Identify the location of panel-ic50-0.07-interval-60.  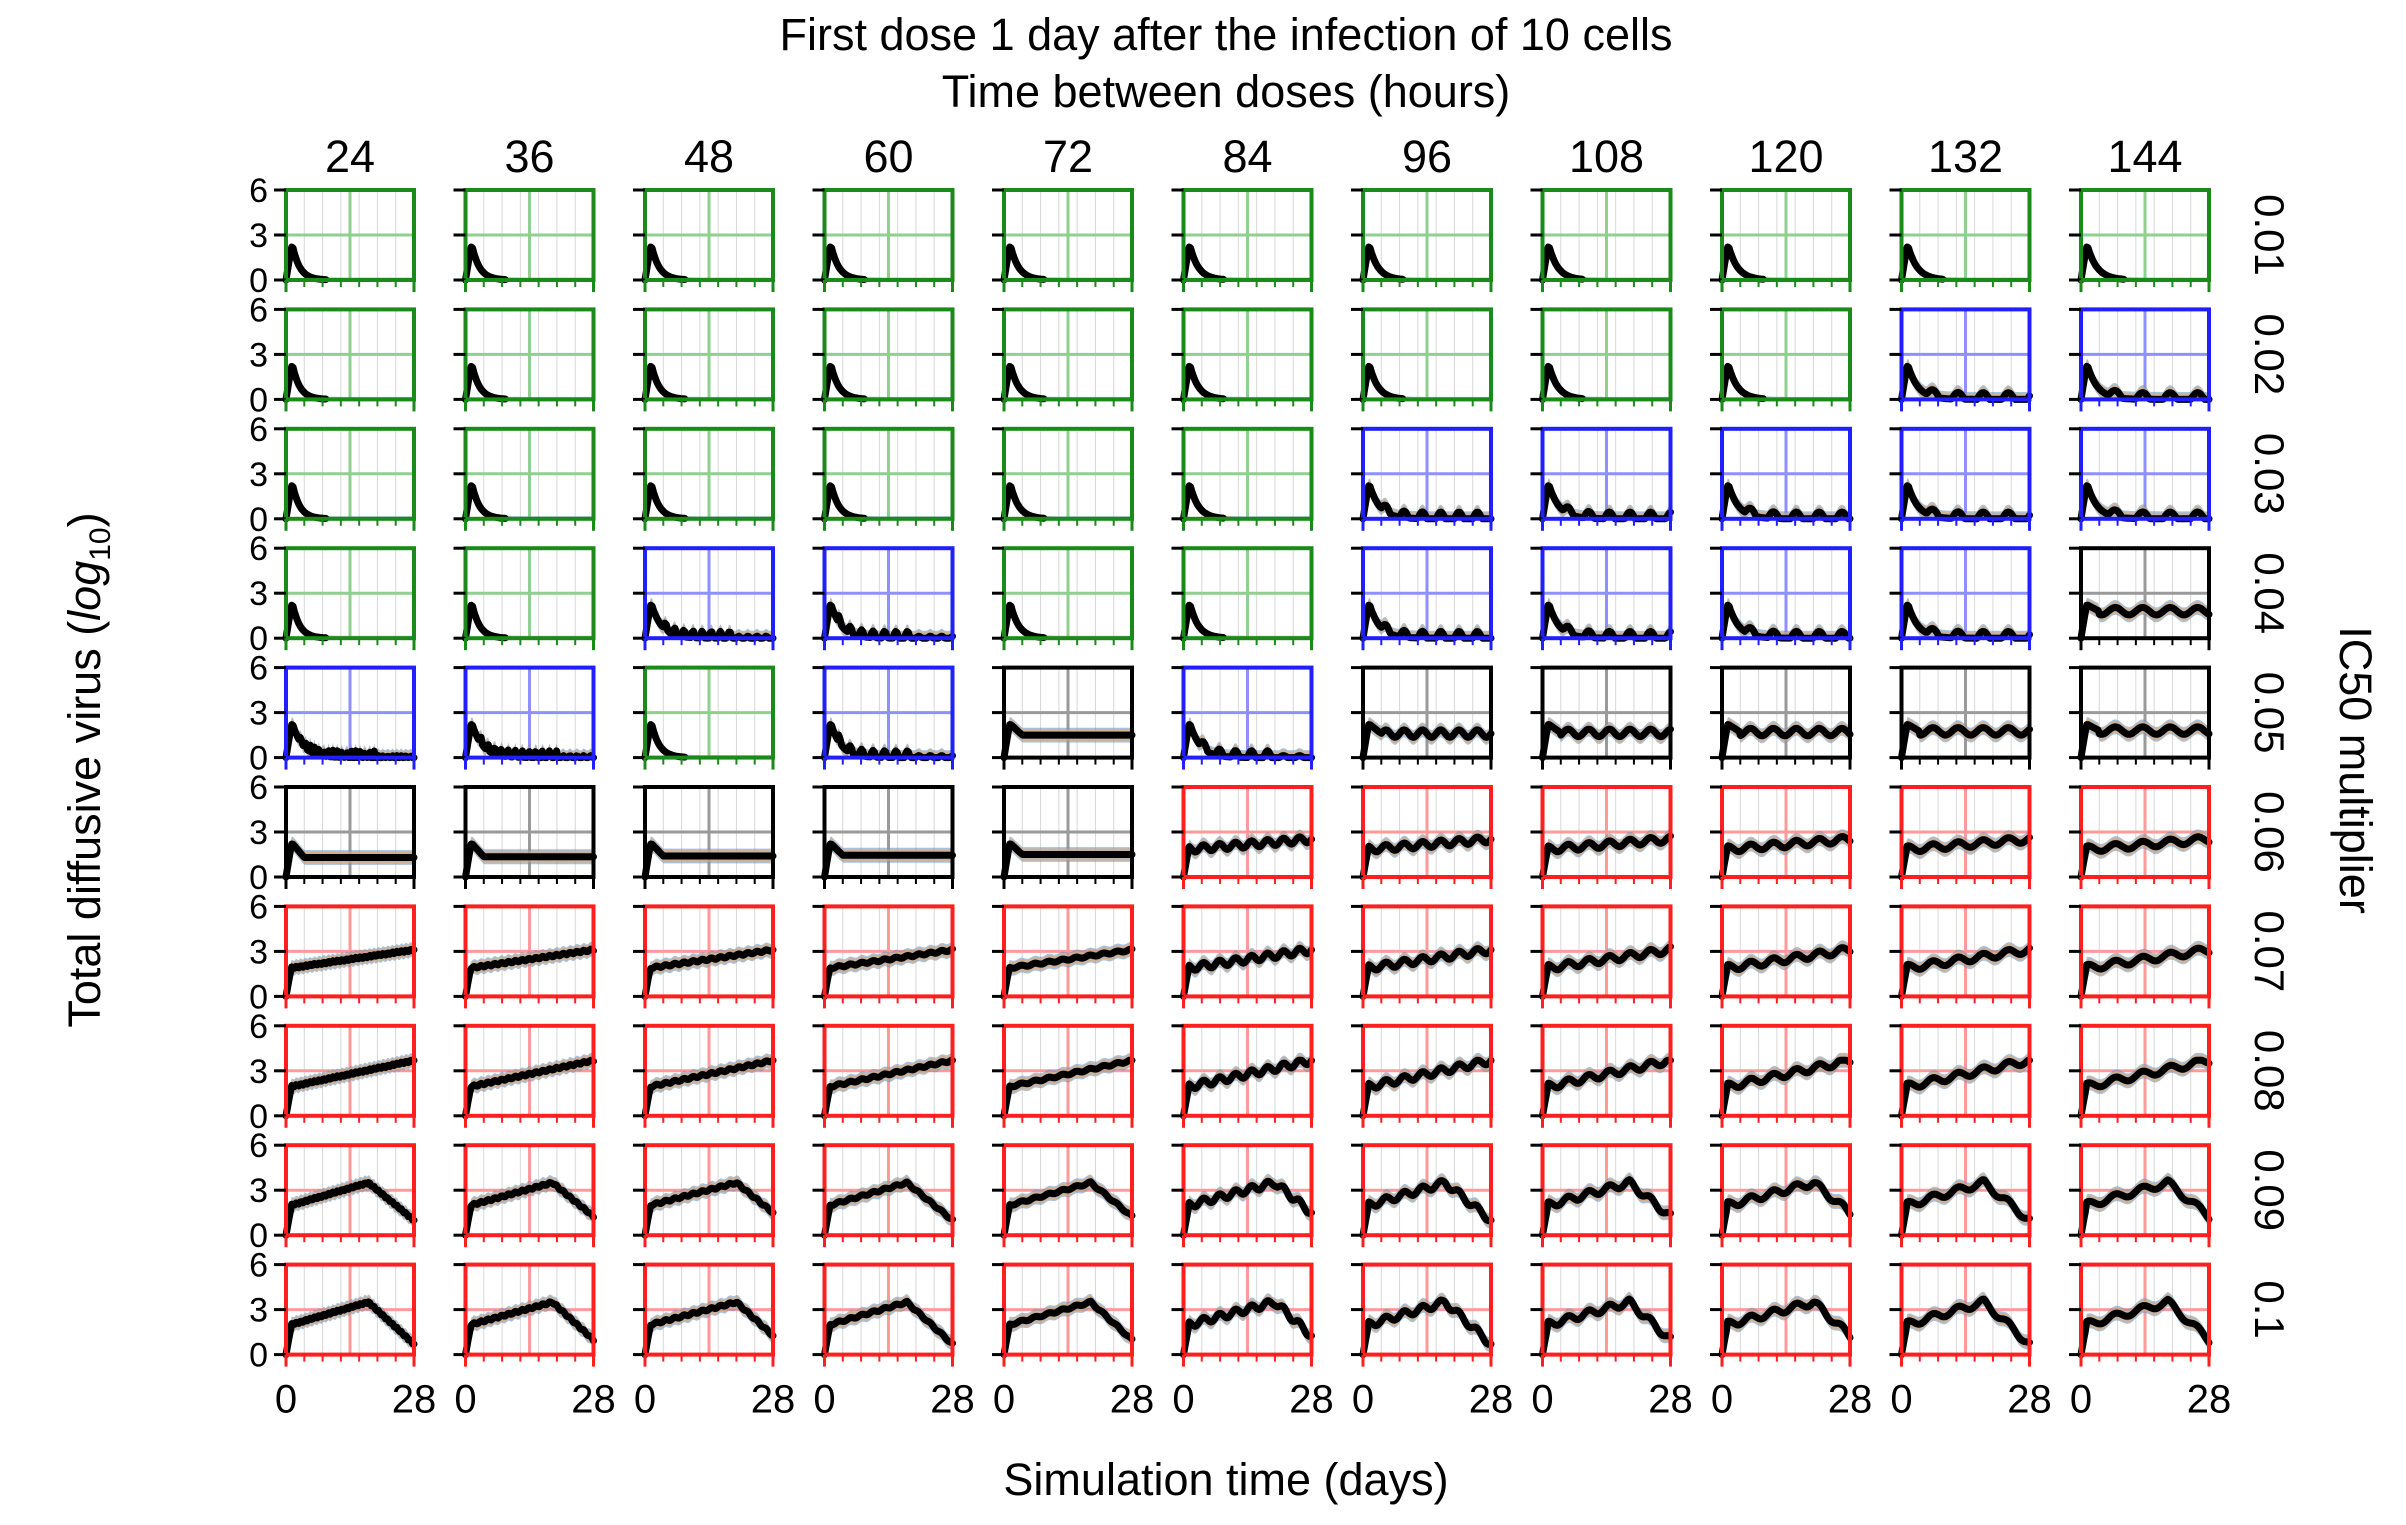
(884, 956).